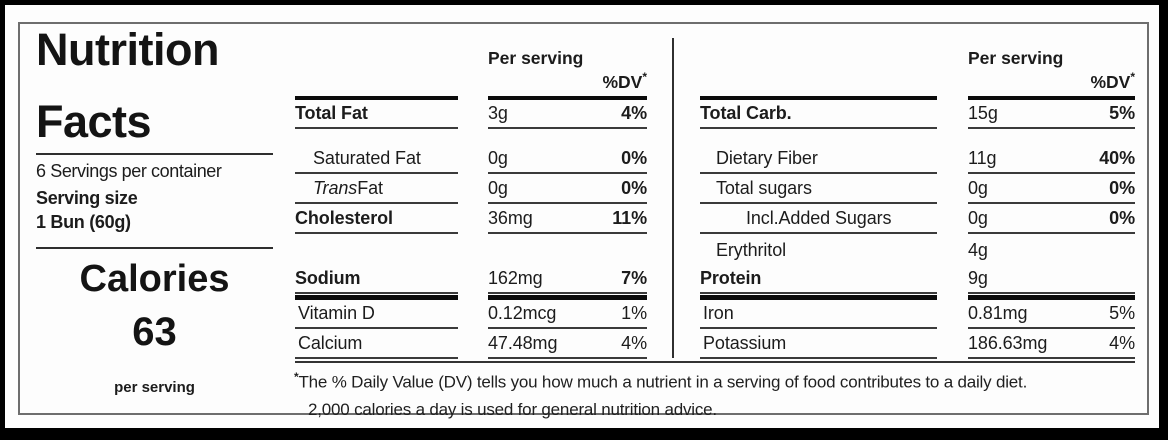 This screenshot has height=440, width=1168. I want to click on nutrient-name: Total Fat, so click(376, 114).